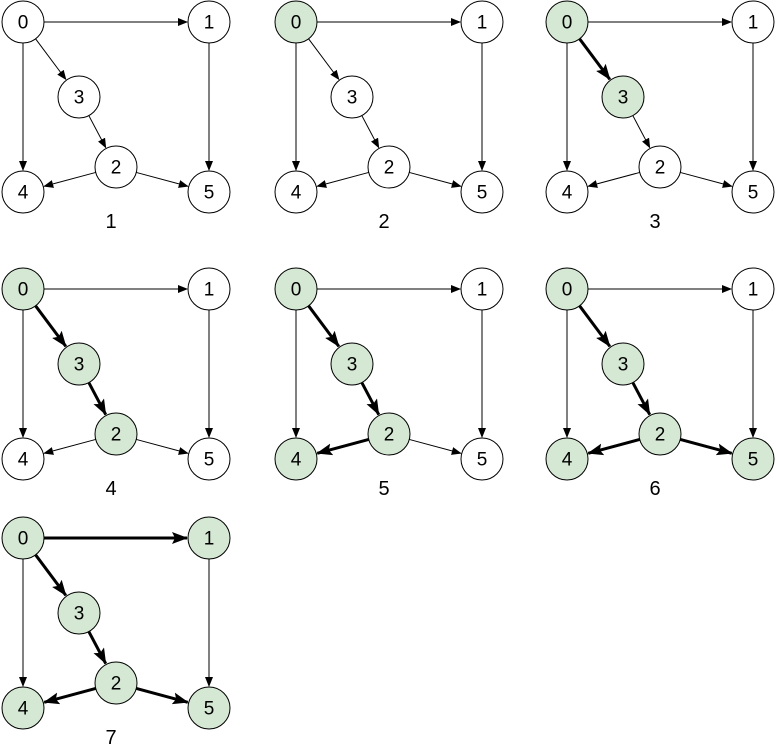 The image size is (776, 756). What do you see at coordinates (389, 116) in the screenshot?
I see `step-panel-2: 0 1 2 3 4 5 2` at bounding box center [389, 116].